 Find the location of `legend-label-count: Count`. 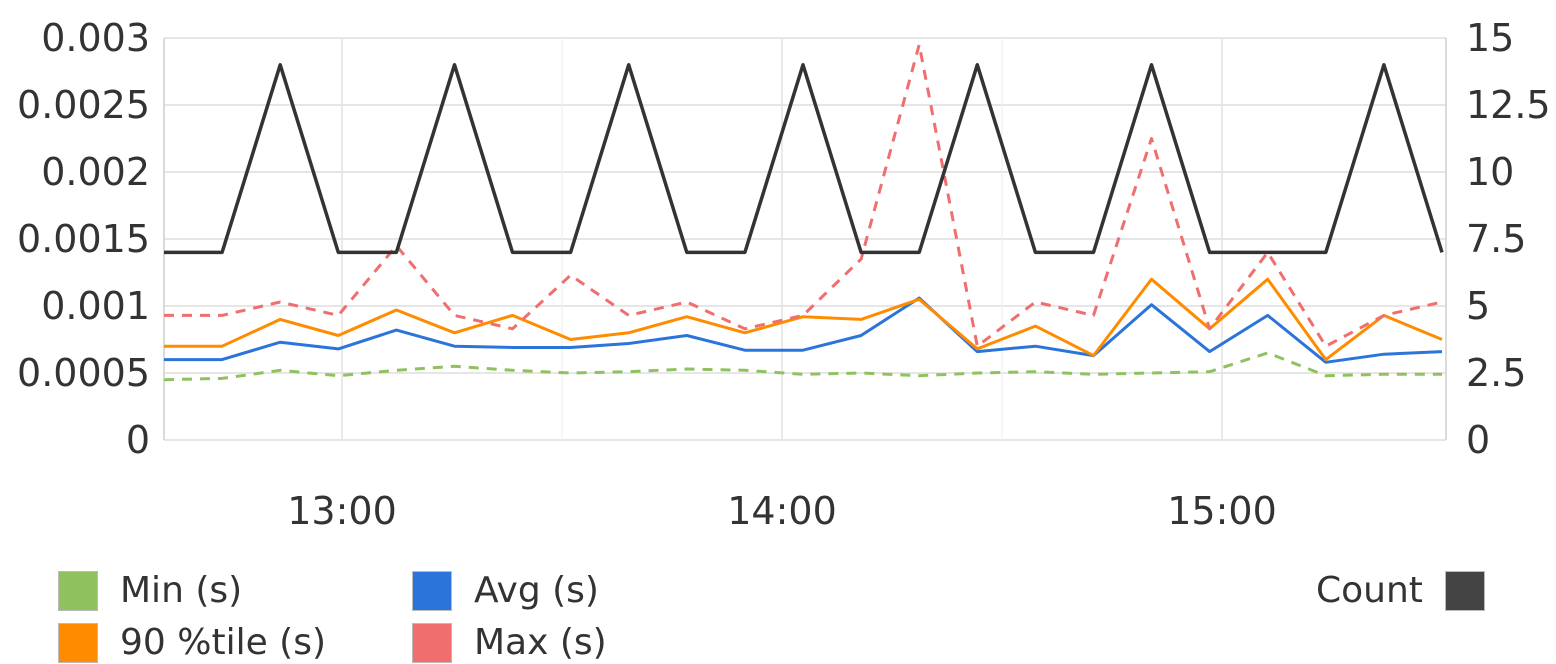

legend-label-count: Count is located at coordinates (1369, 590).